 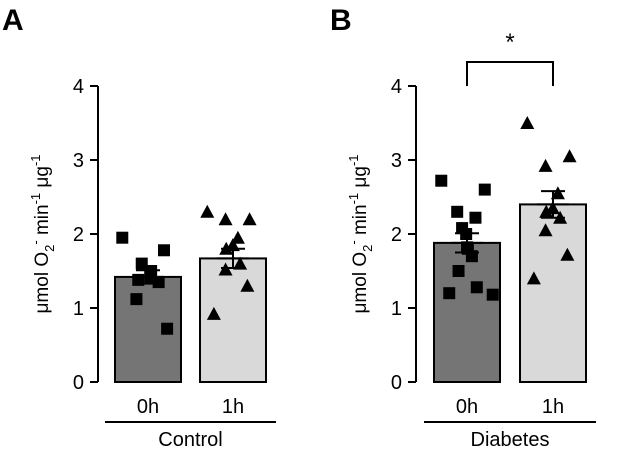 What do you see at coordinates (510, 73) in the screenshot?
I see `significance-bracket` at bounding box center [510, 73].